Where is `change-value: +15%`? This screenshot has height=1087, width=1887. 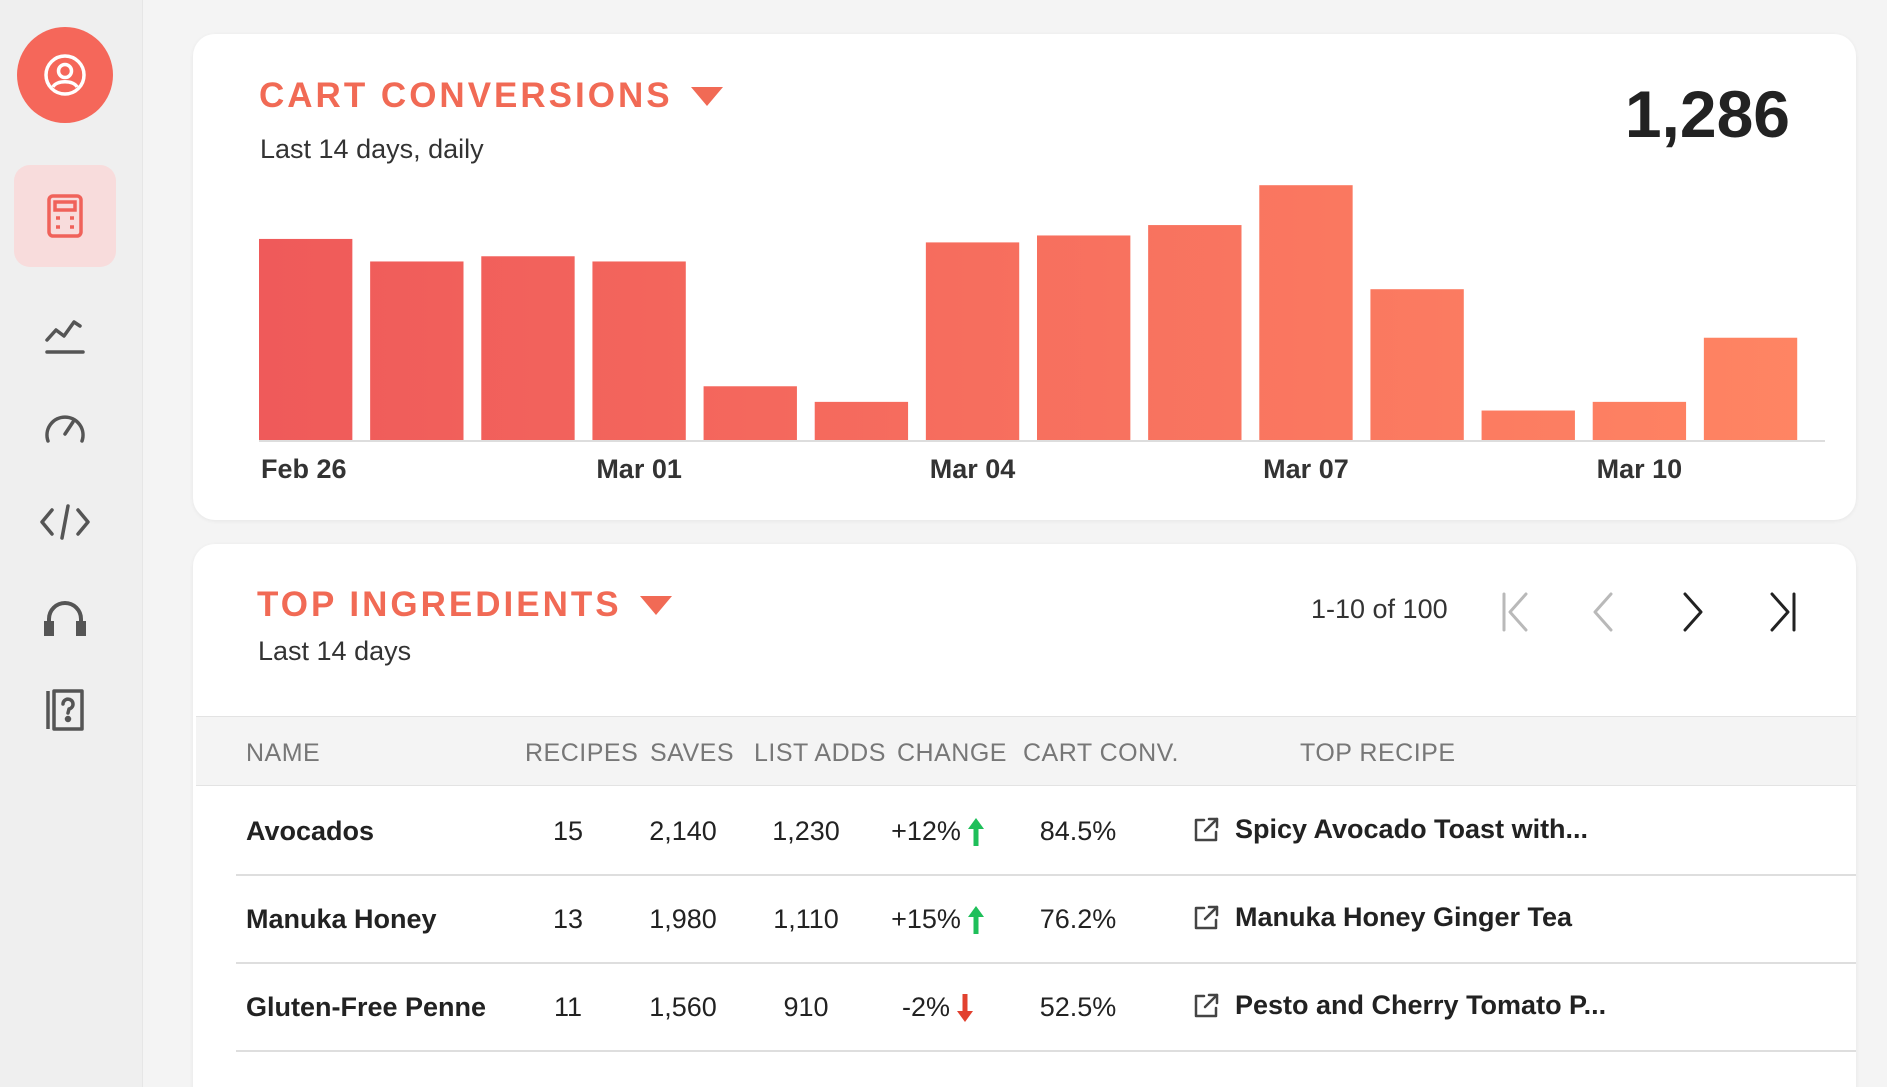 change-value: +15% is located at coordinates (938, 919).